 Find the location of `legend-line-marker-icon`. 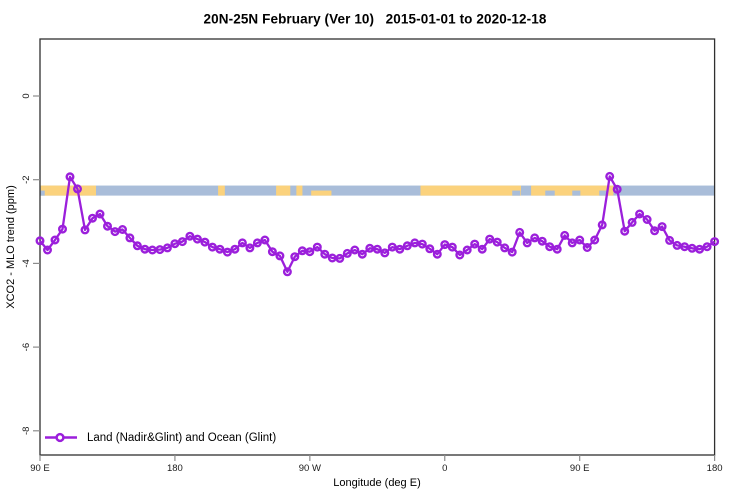

legend-line-marker-icon is located at coordinates (61, 437).